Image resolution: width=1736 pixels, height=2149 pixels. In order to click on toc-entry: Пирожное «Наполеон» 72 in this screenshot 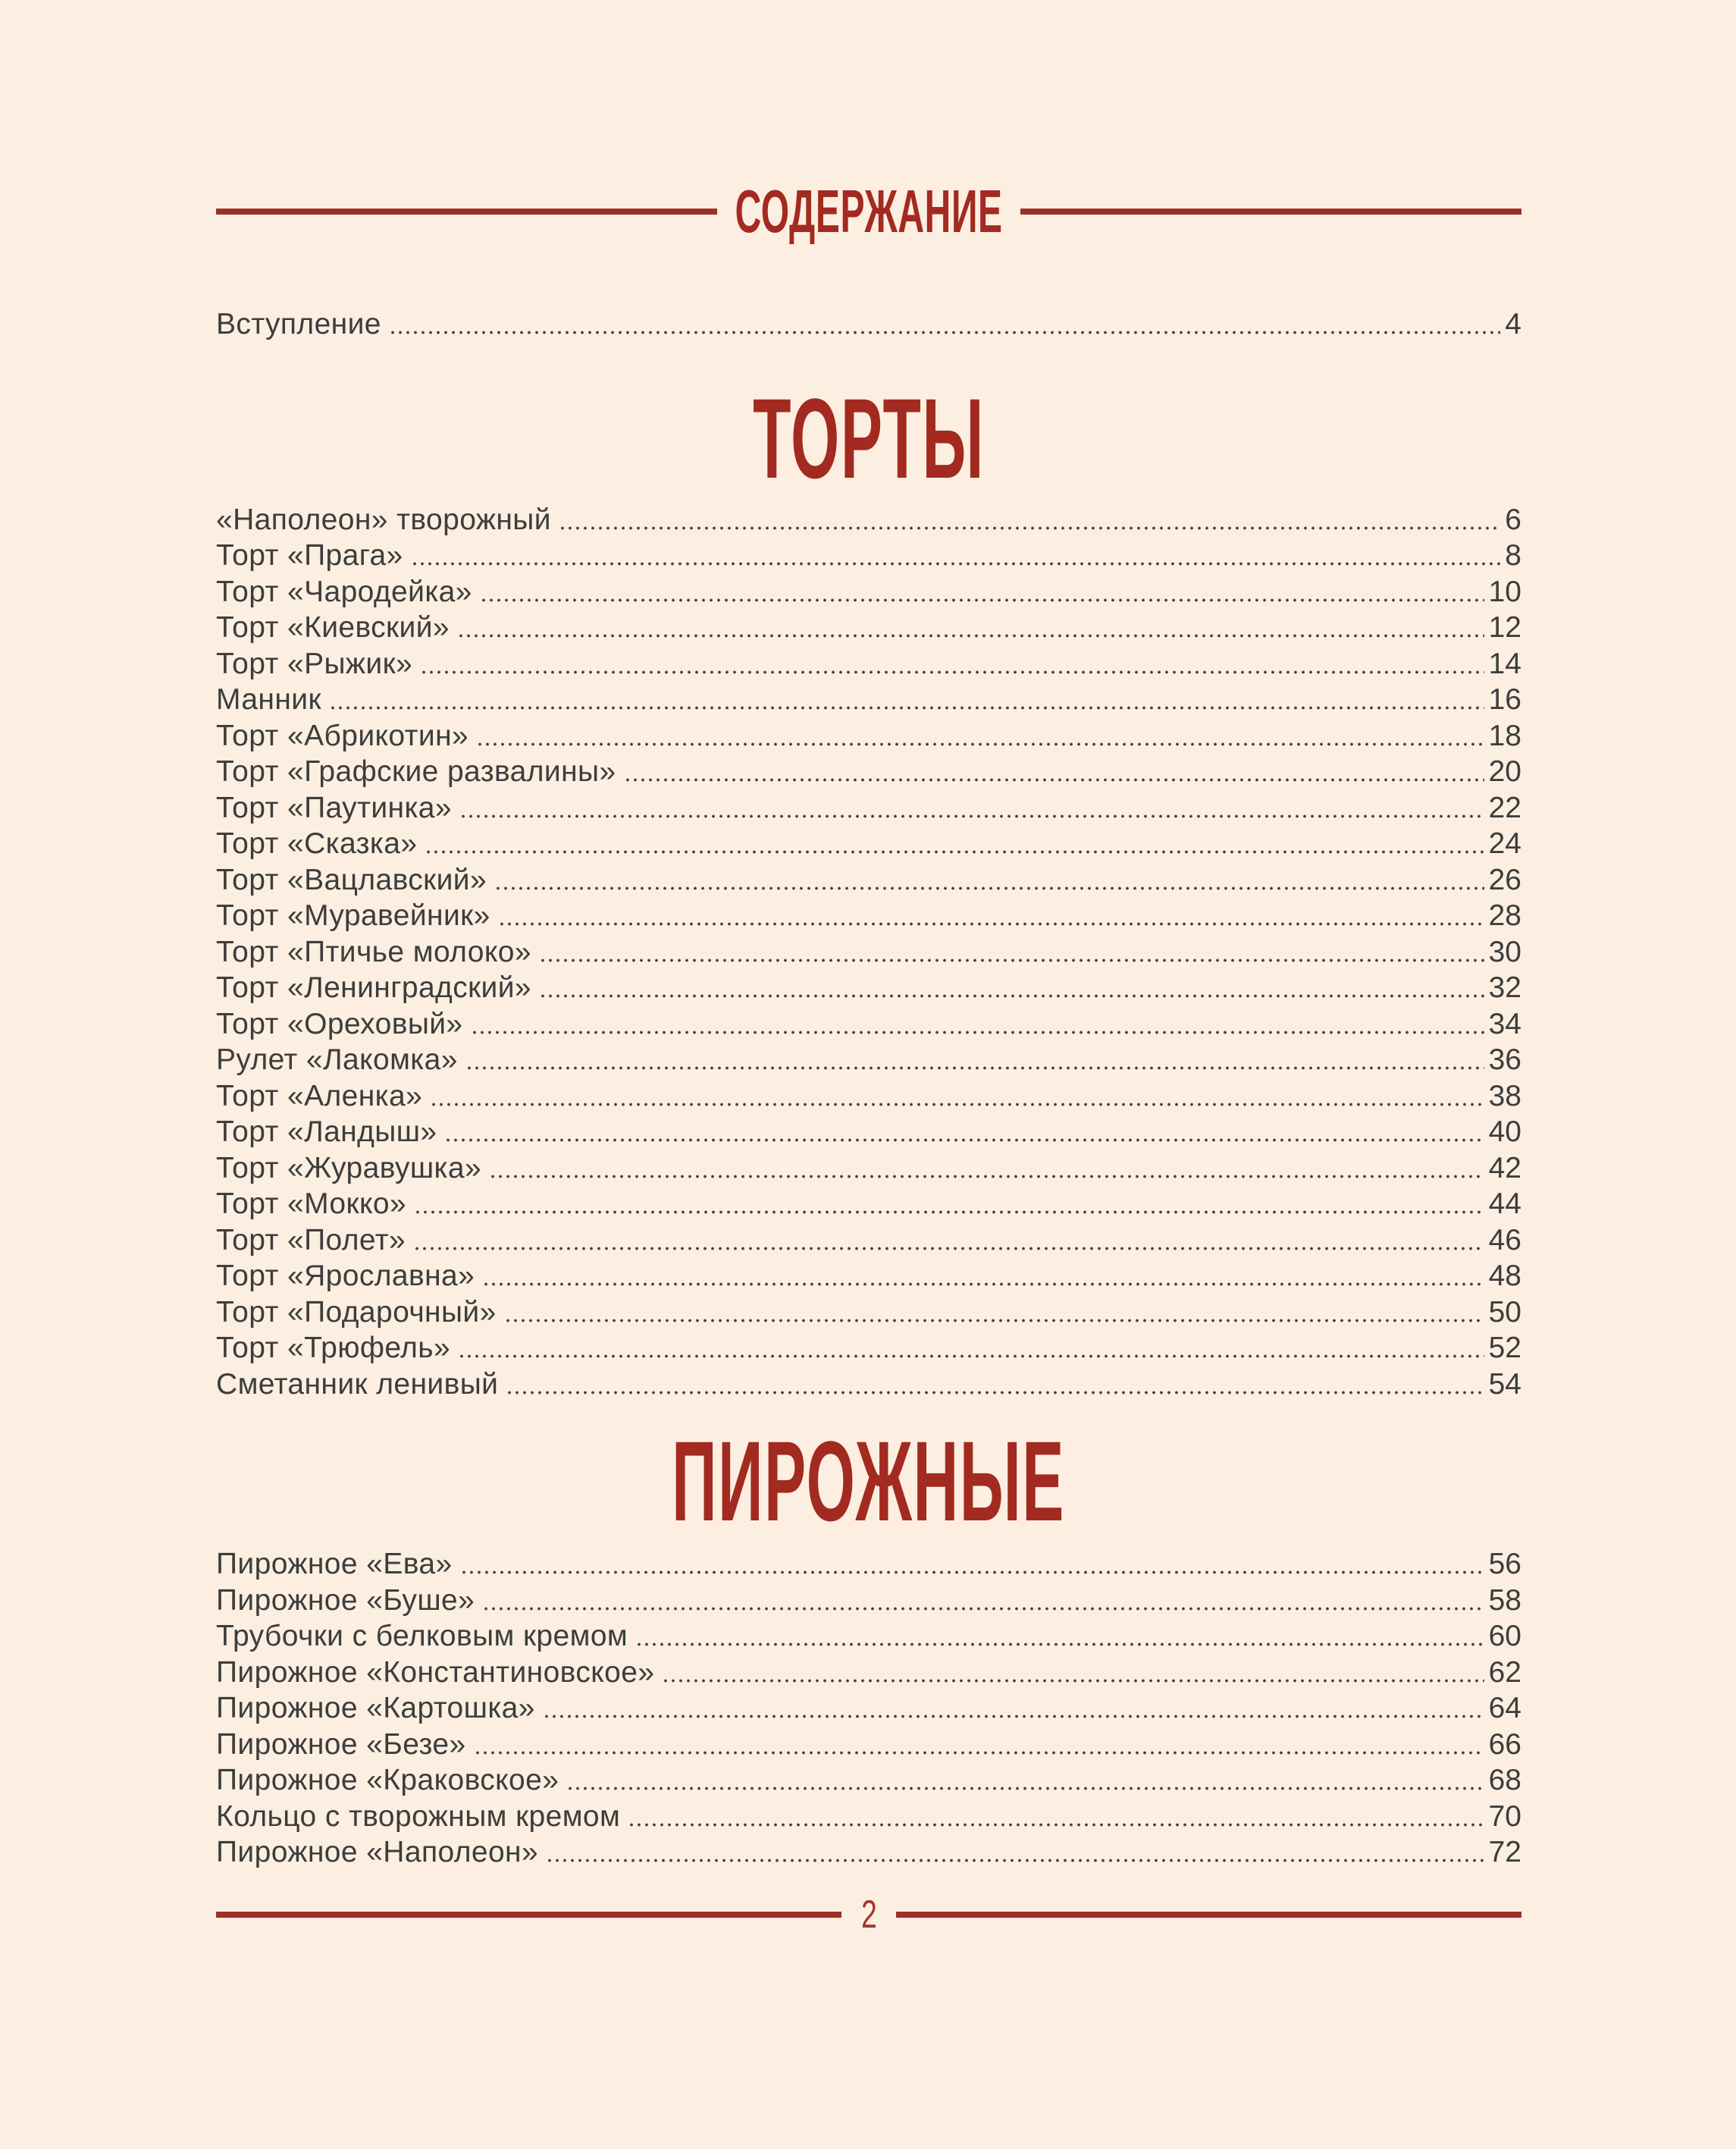, I will do `click(868, 1851)`.